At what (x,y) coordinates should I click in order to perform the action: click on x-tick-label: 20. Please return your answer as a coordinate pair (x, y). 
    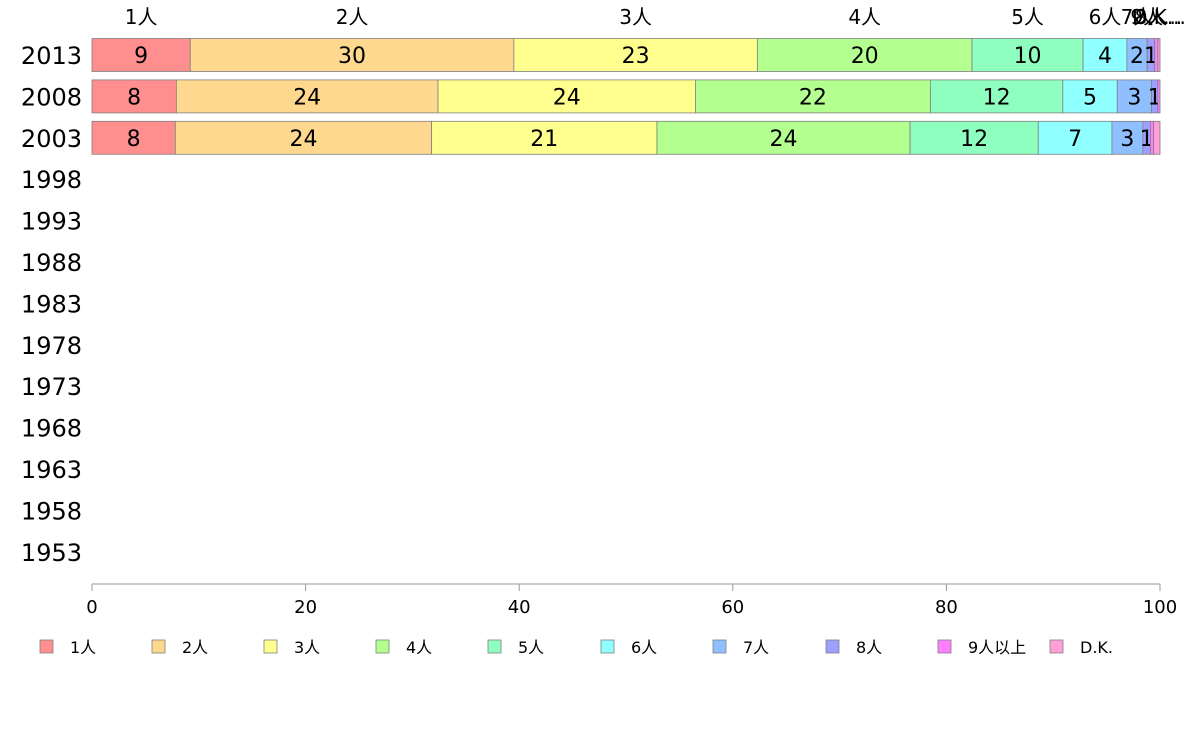
    Looking at the image, I should click on (305, 607).